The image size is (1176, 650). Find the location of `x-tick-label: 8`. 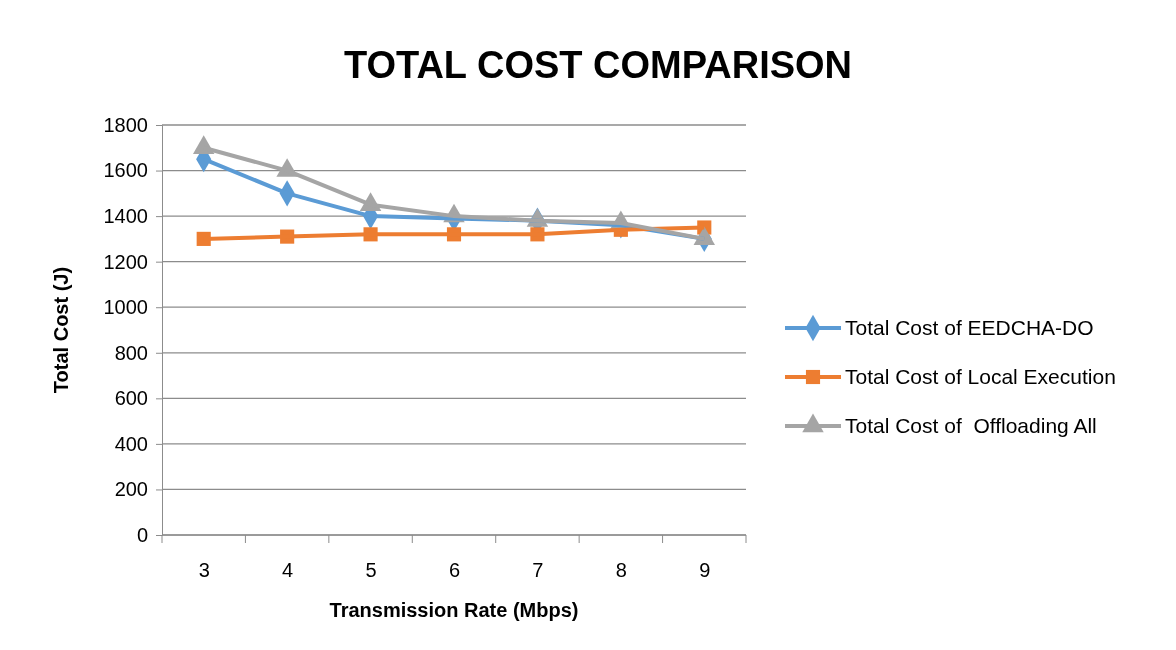

x-tick-label: 8 is located at coordinates (621, 570).